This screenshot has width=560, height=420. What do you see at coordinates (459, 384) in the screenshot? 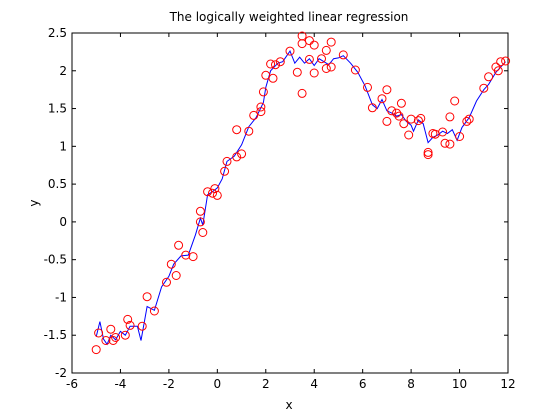
I see `x-tick-label: 10` at bounding box center [459, 384].